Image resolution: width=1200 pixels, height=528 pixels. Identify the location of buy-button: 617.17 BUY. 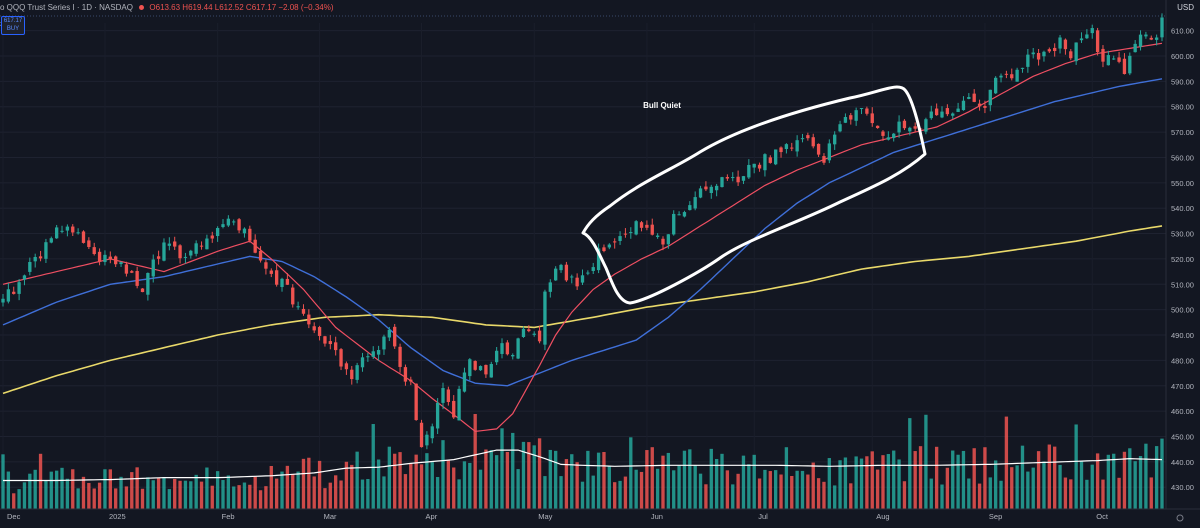
(13, 25).